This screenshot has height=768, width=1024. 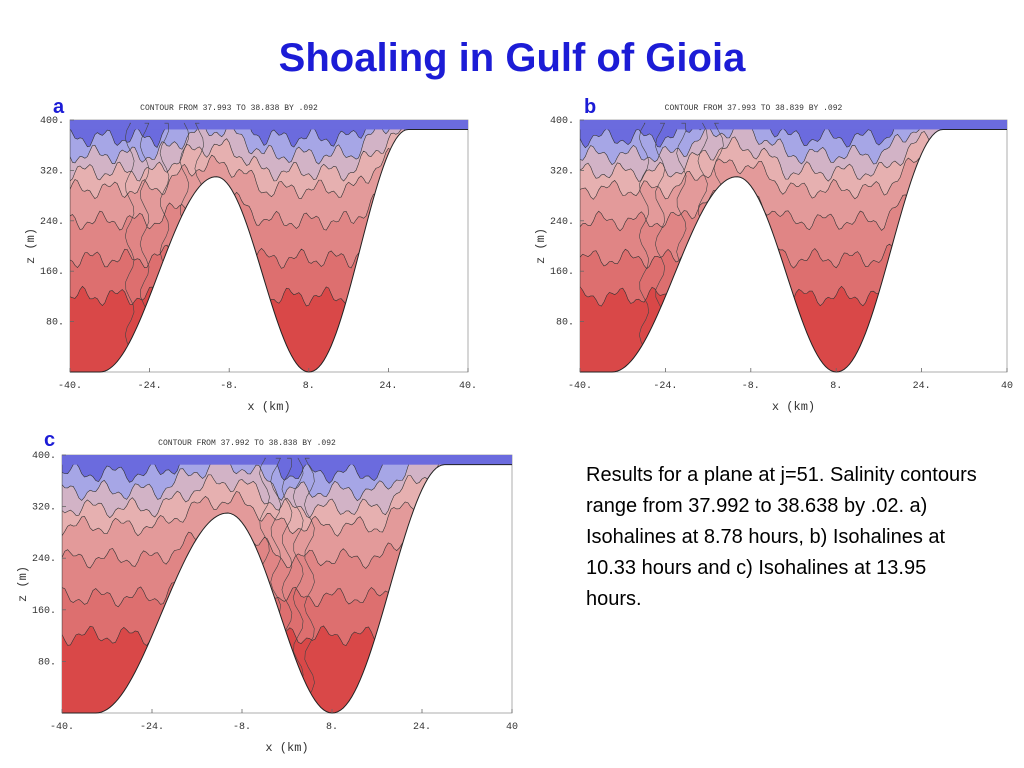 I want to click on panel-label-b: b, so click(x=590, y=107).